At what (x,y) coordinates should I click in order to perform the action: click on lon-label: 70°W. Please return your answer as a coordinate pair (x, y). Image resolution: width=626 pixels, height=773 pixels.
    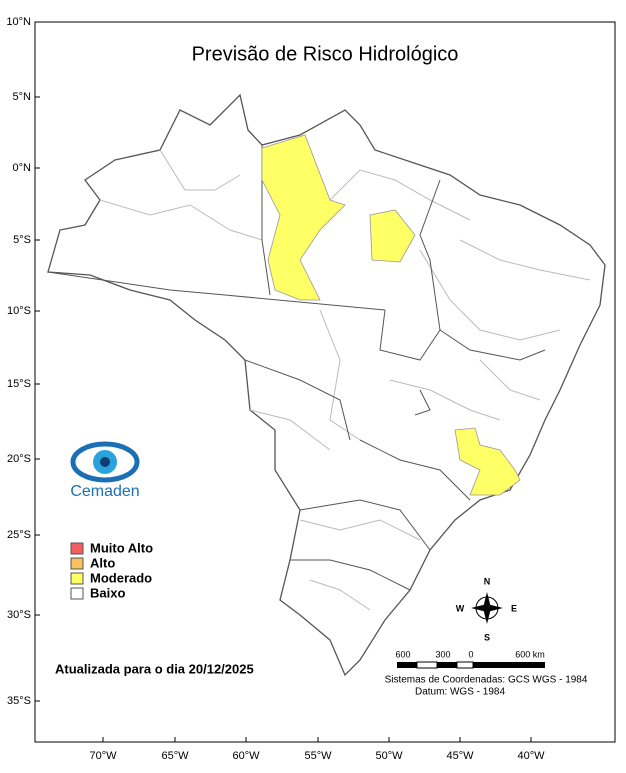
    Looking at the image, I should click on (103, 756).